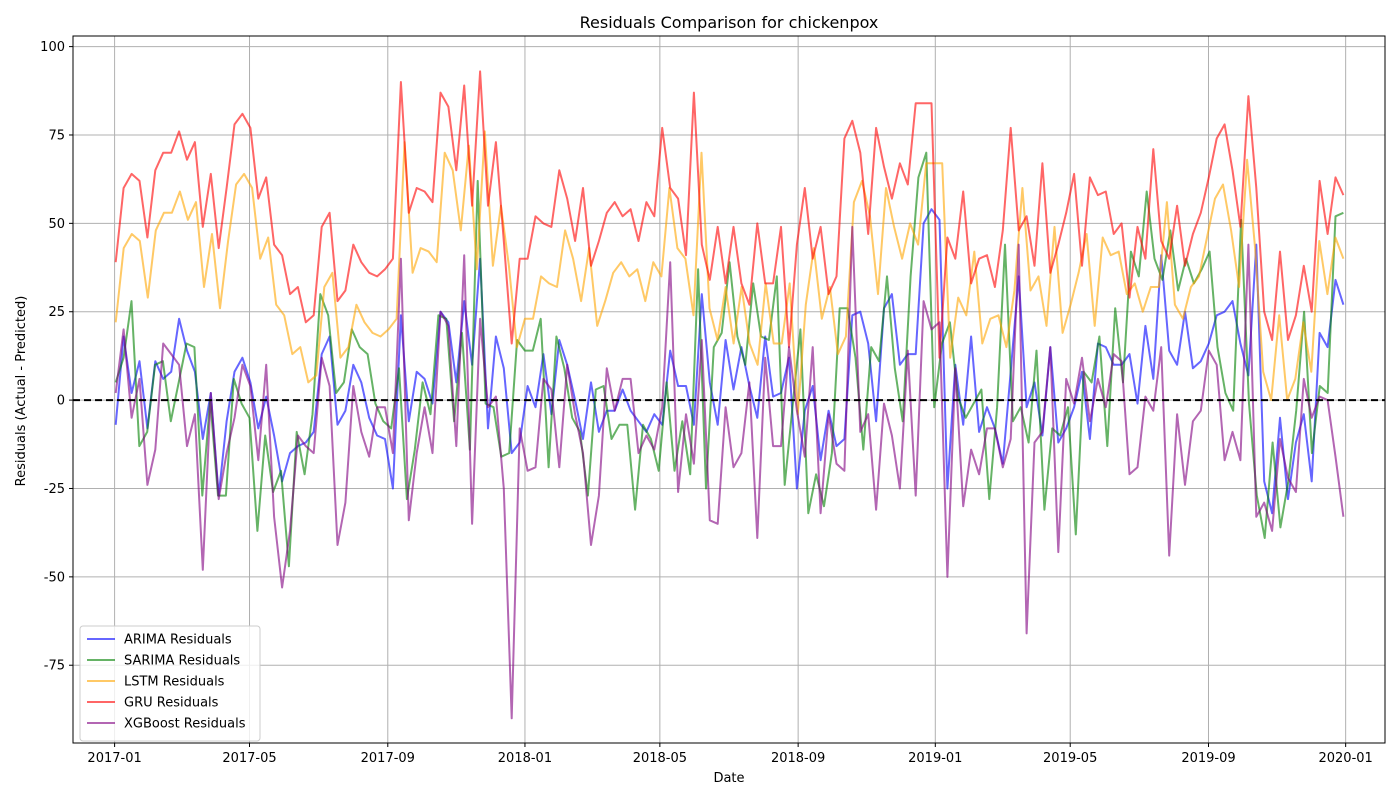 The image size is (1400, 800). Describe the element at coordinates (54, 489) in the screenshot. I see `y-tick-label: -25` at that location.